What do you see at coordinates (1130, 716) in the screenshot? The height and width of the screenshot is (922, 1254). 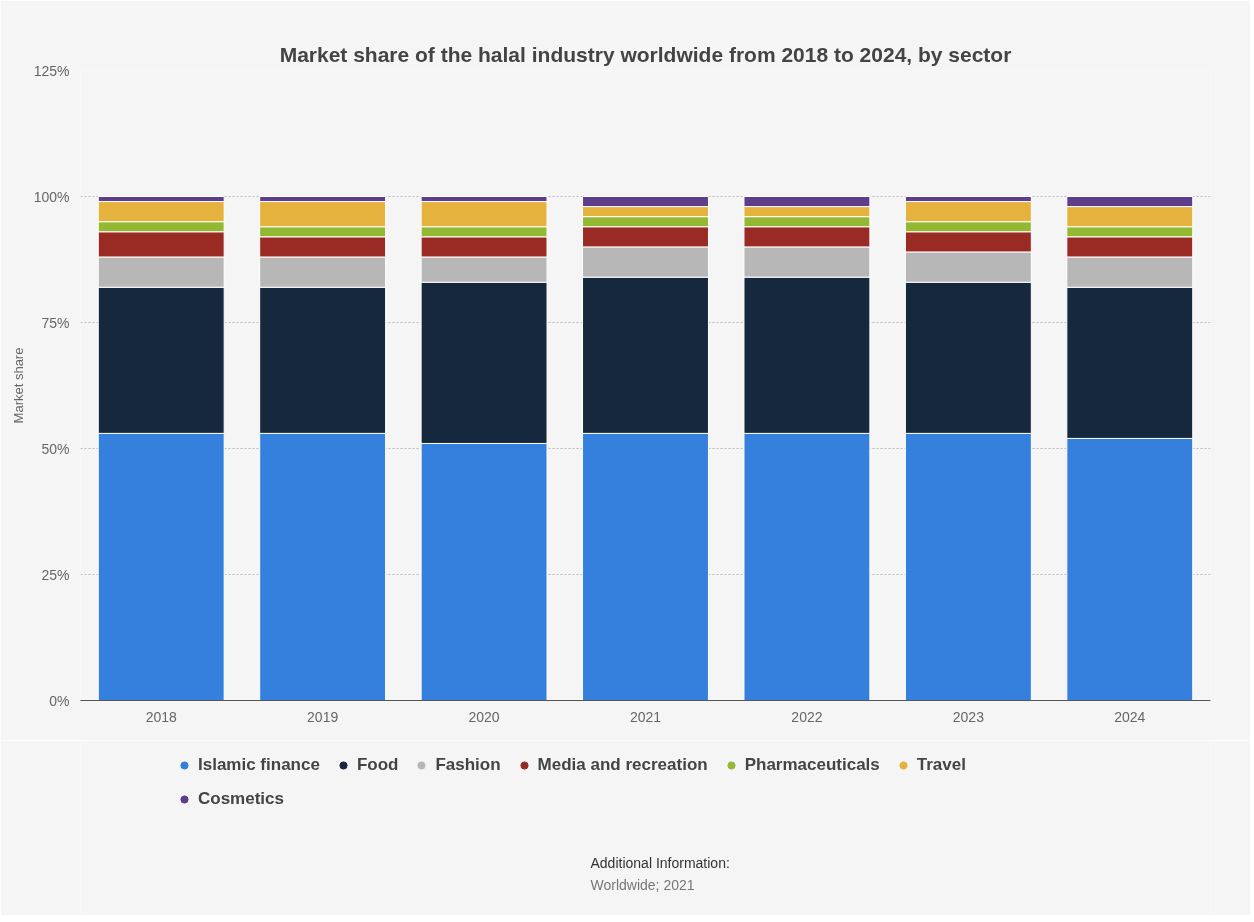 I see `x-tick-label: 2024` at bounding box center [1130, 716].